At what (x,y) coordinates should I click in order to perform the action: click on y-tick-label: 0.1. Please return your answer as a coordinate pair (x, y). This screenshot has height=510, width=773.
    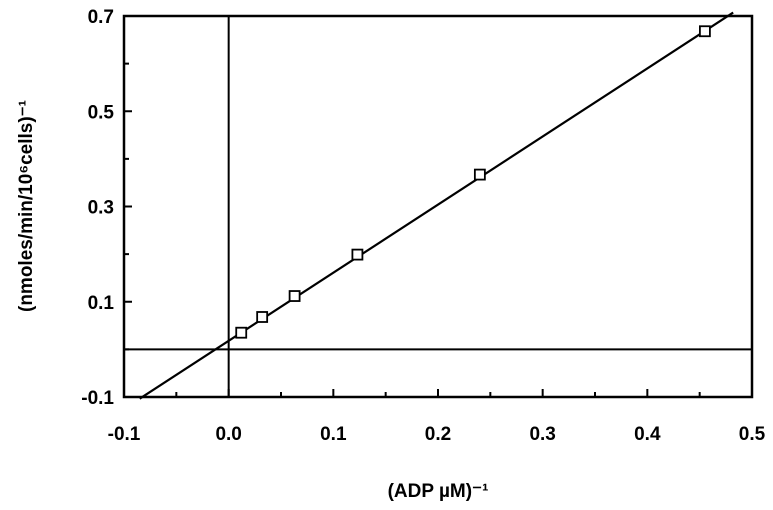
    Looking at the image, I should click on (101, 303).